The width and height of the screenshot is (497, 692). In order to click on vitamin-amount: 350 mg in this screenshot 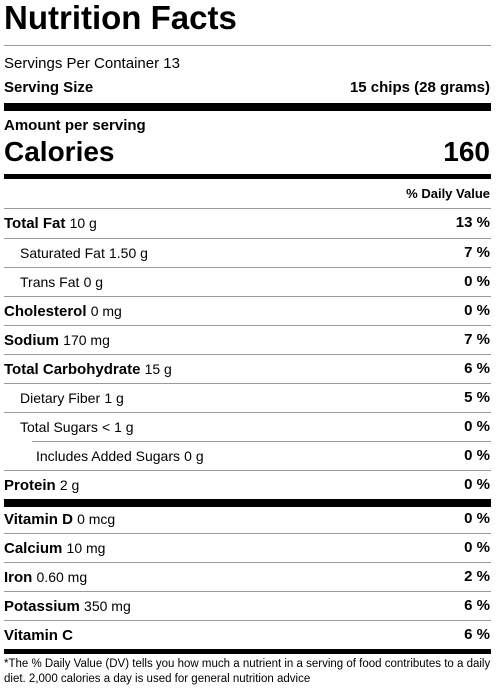, I will do `click(107, 606)`.